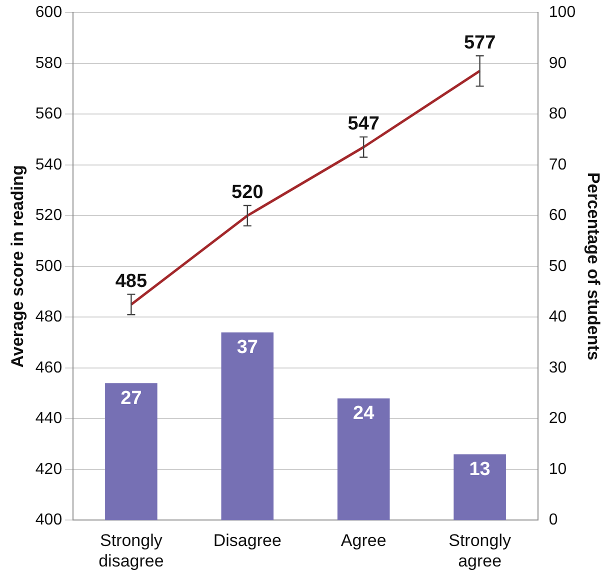 The height and width of the screenshot is (579, 615). What do you see at coordinates (364, 124) in the screenshot?
I see `data-label: 547` at bounding box center [364, 124].